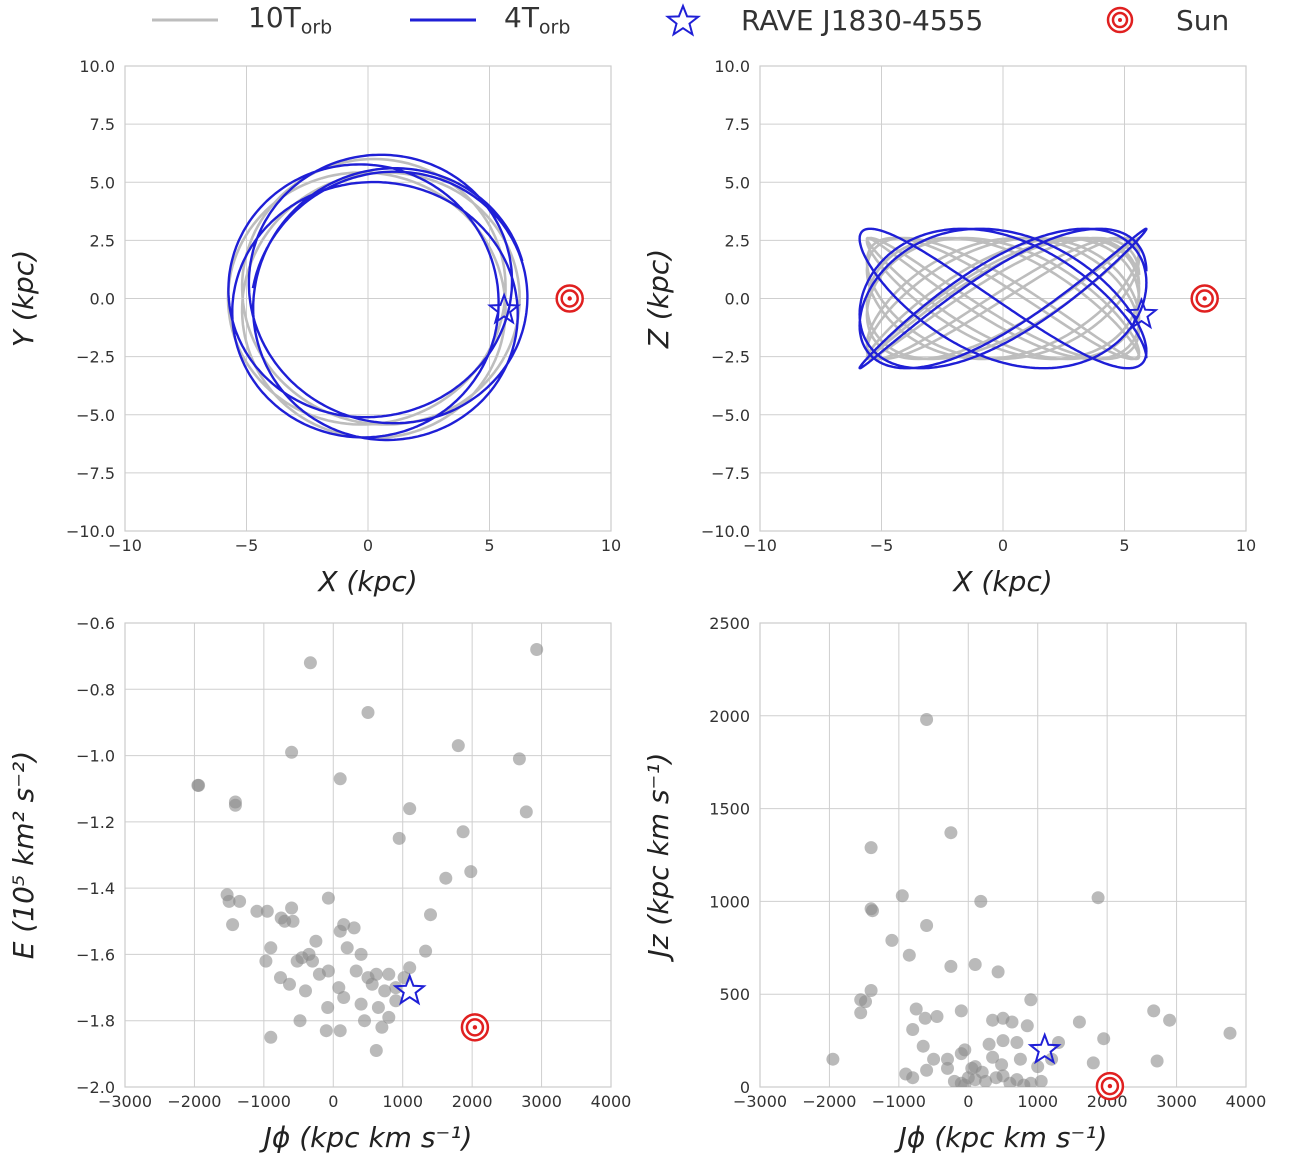 The width and height of the screenshot is (1291, 1169). I want to click on legend-line-blue-icon, so click(443, 20).